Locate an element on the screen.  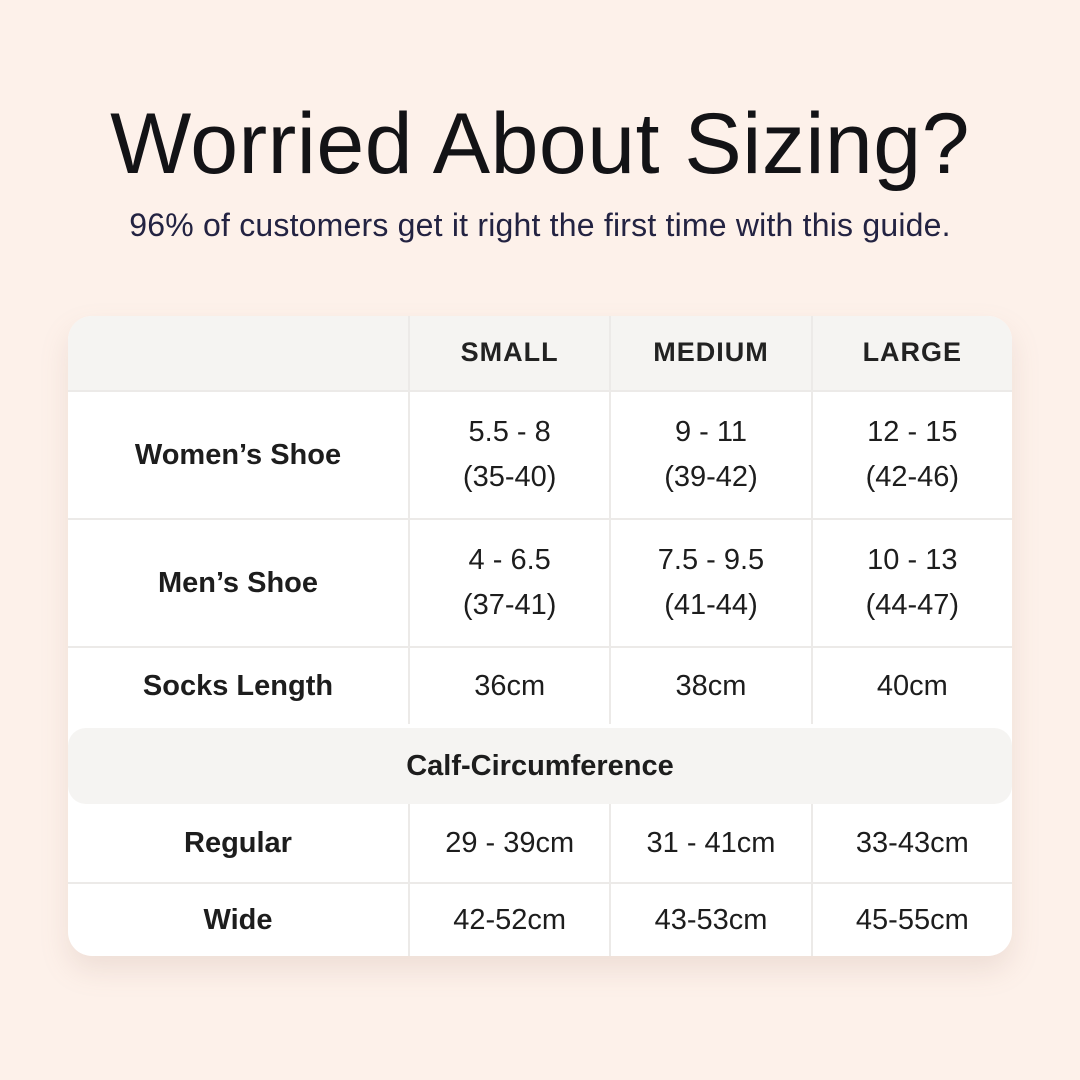
cell-value: 31 - 41cm is located at coordinates (711, 842).